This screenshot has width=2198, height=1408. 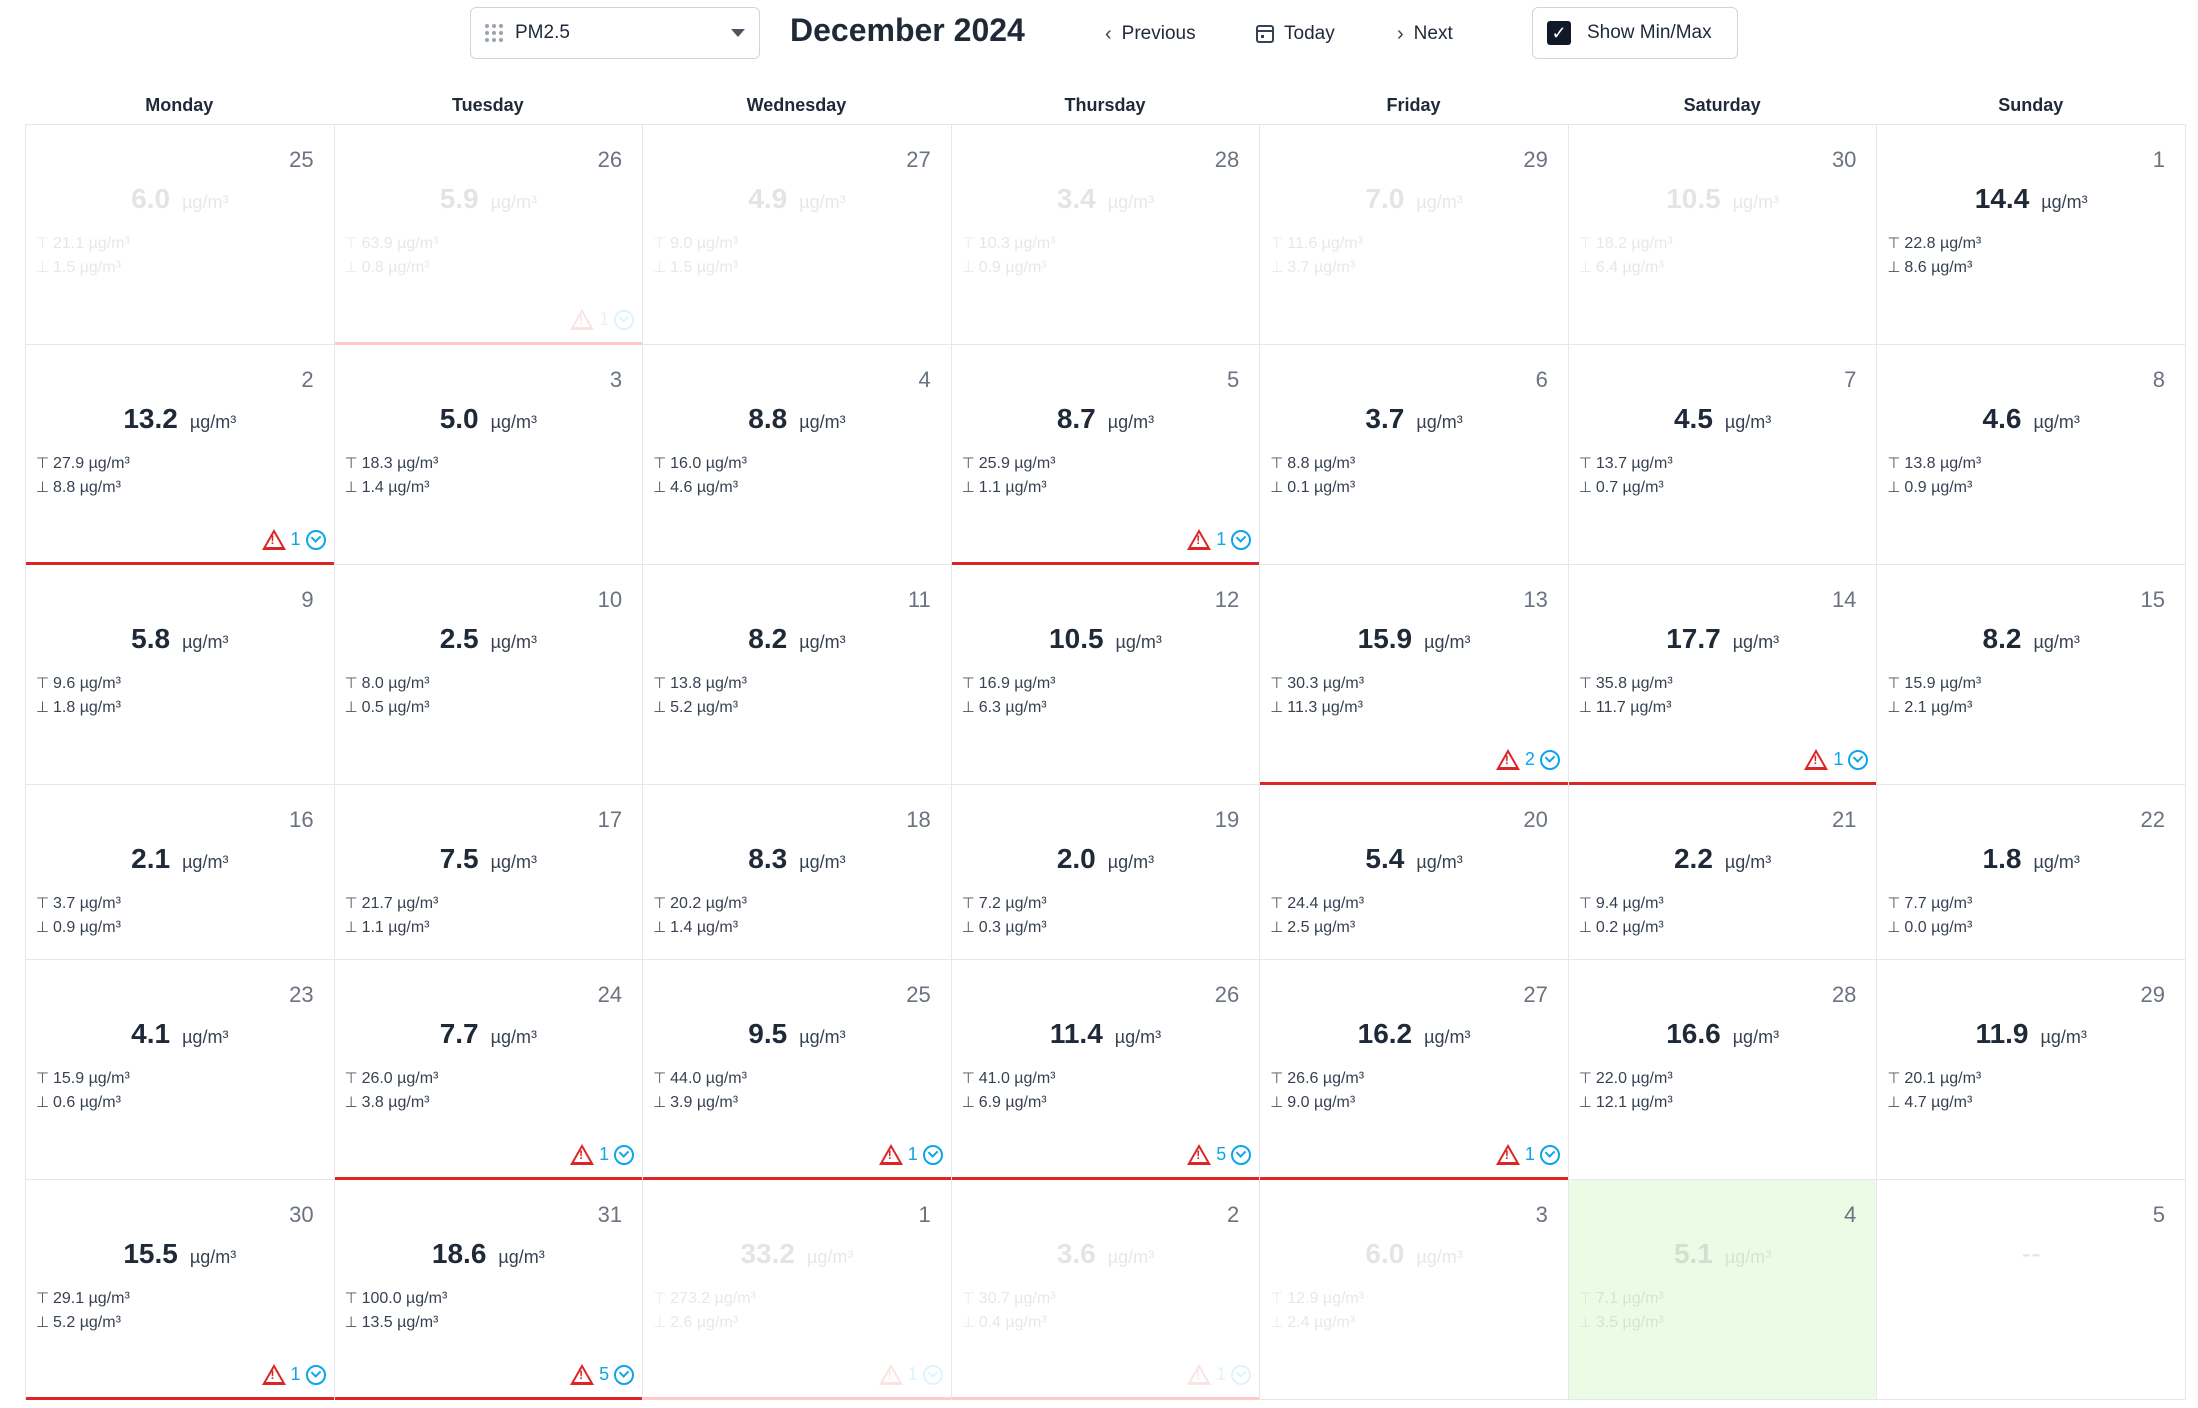 I want to click on day-cell: 15.5µg/m³⊤29.1 µg/m³⊥5.2 µg/m³130, so click(x=180, y=1290).